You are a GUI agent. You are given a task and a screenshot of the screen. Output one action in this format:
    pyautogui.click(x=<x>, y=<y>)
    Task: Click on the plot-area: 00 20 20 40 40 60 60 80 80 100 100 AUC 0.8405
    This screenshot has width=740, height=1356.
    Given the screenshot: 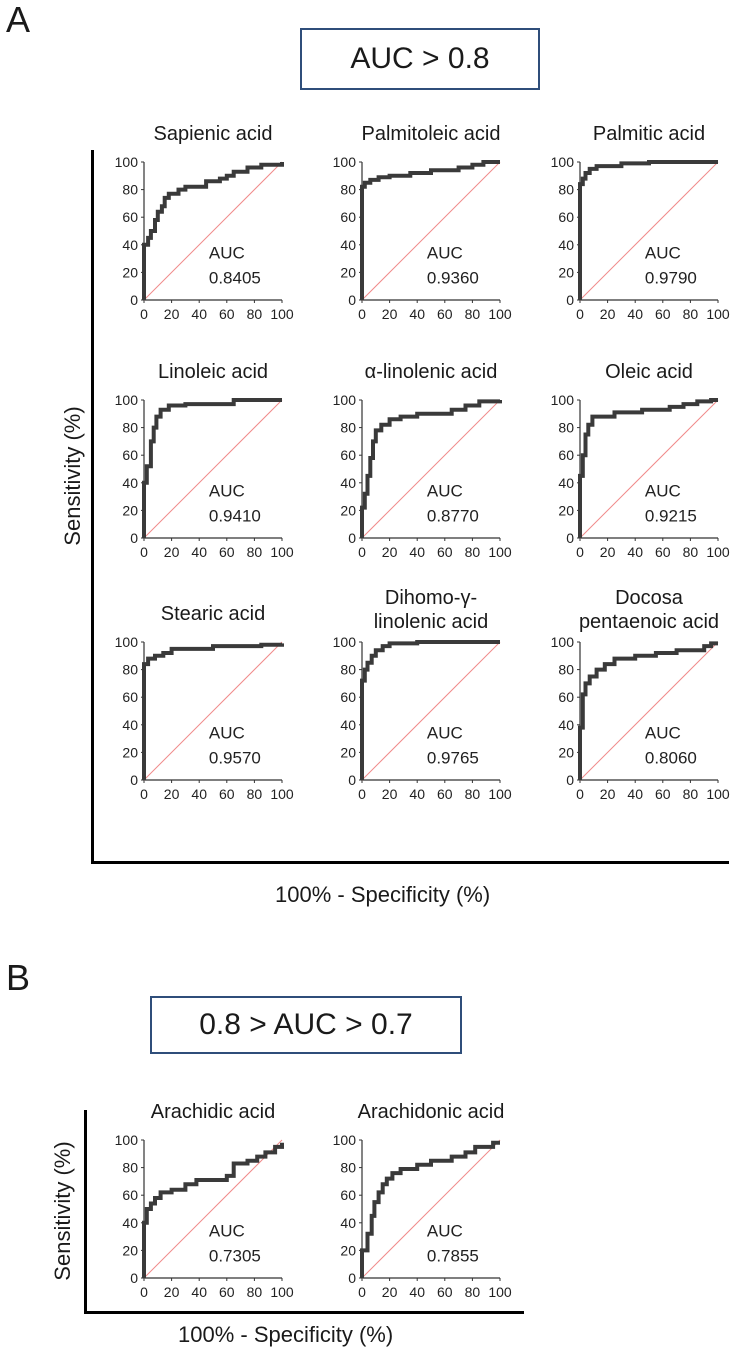 What is the action you would take?
    pyautogui.click(x=204, y=238)
    